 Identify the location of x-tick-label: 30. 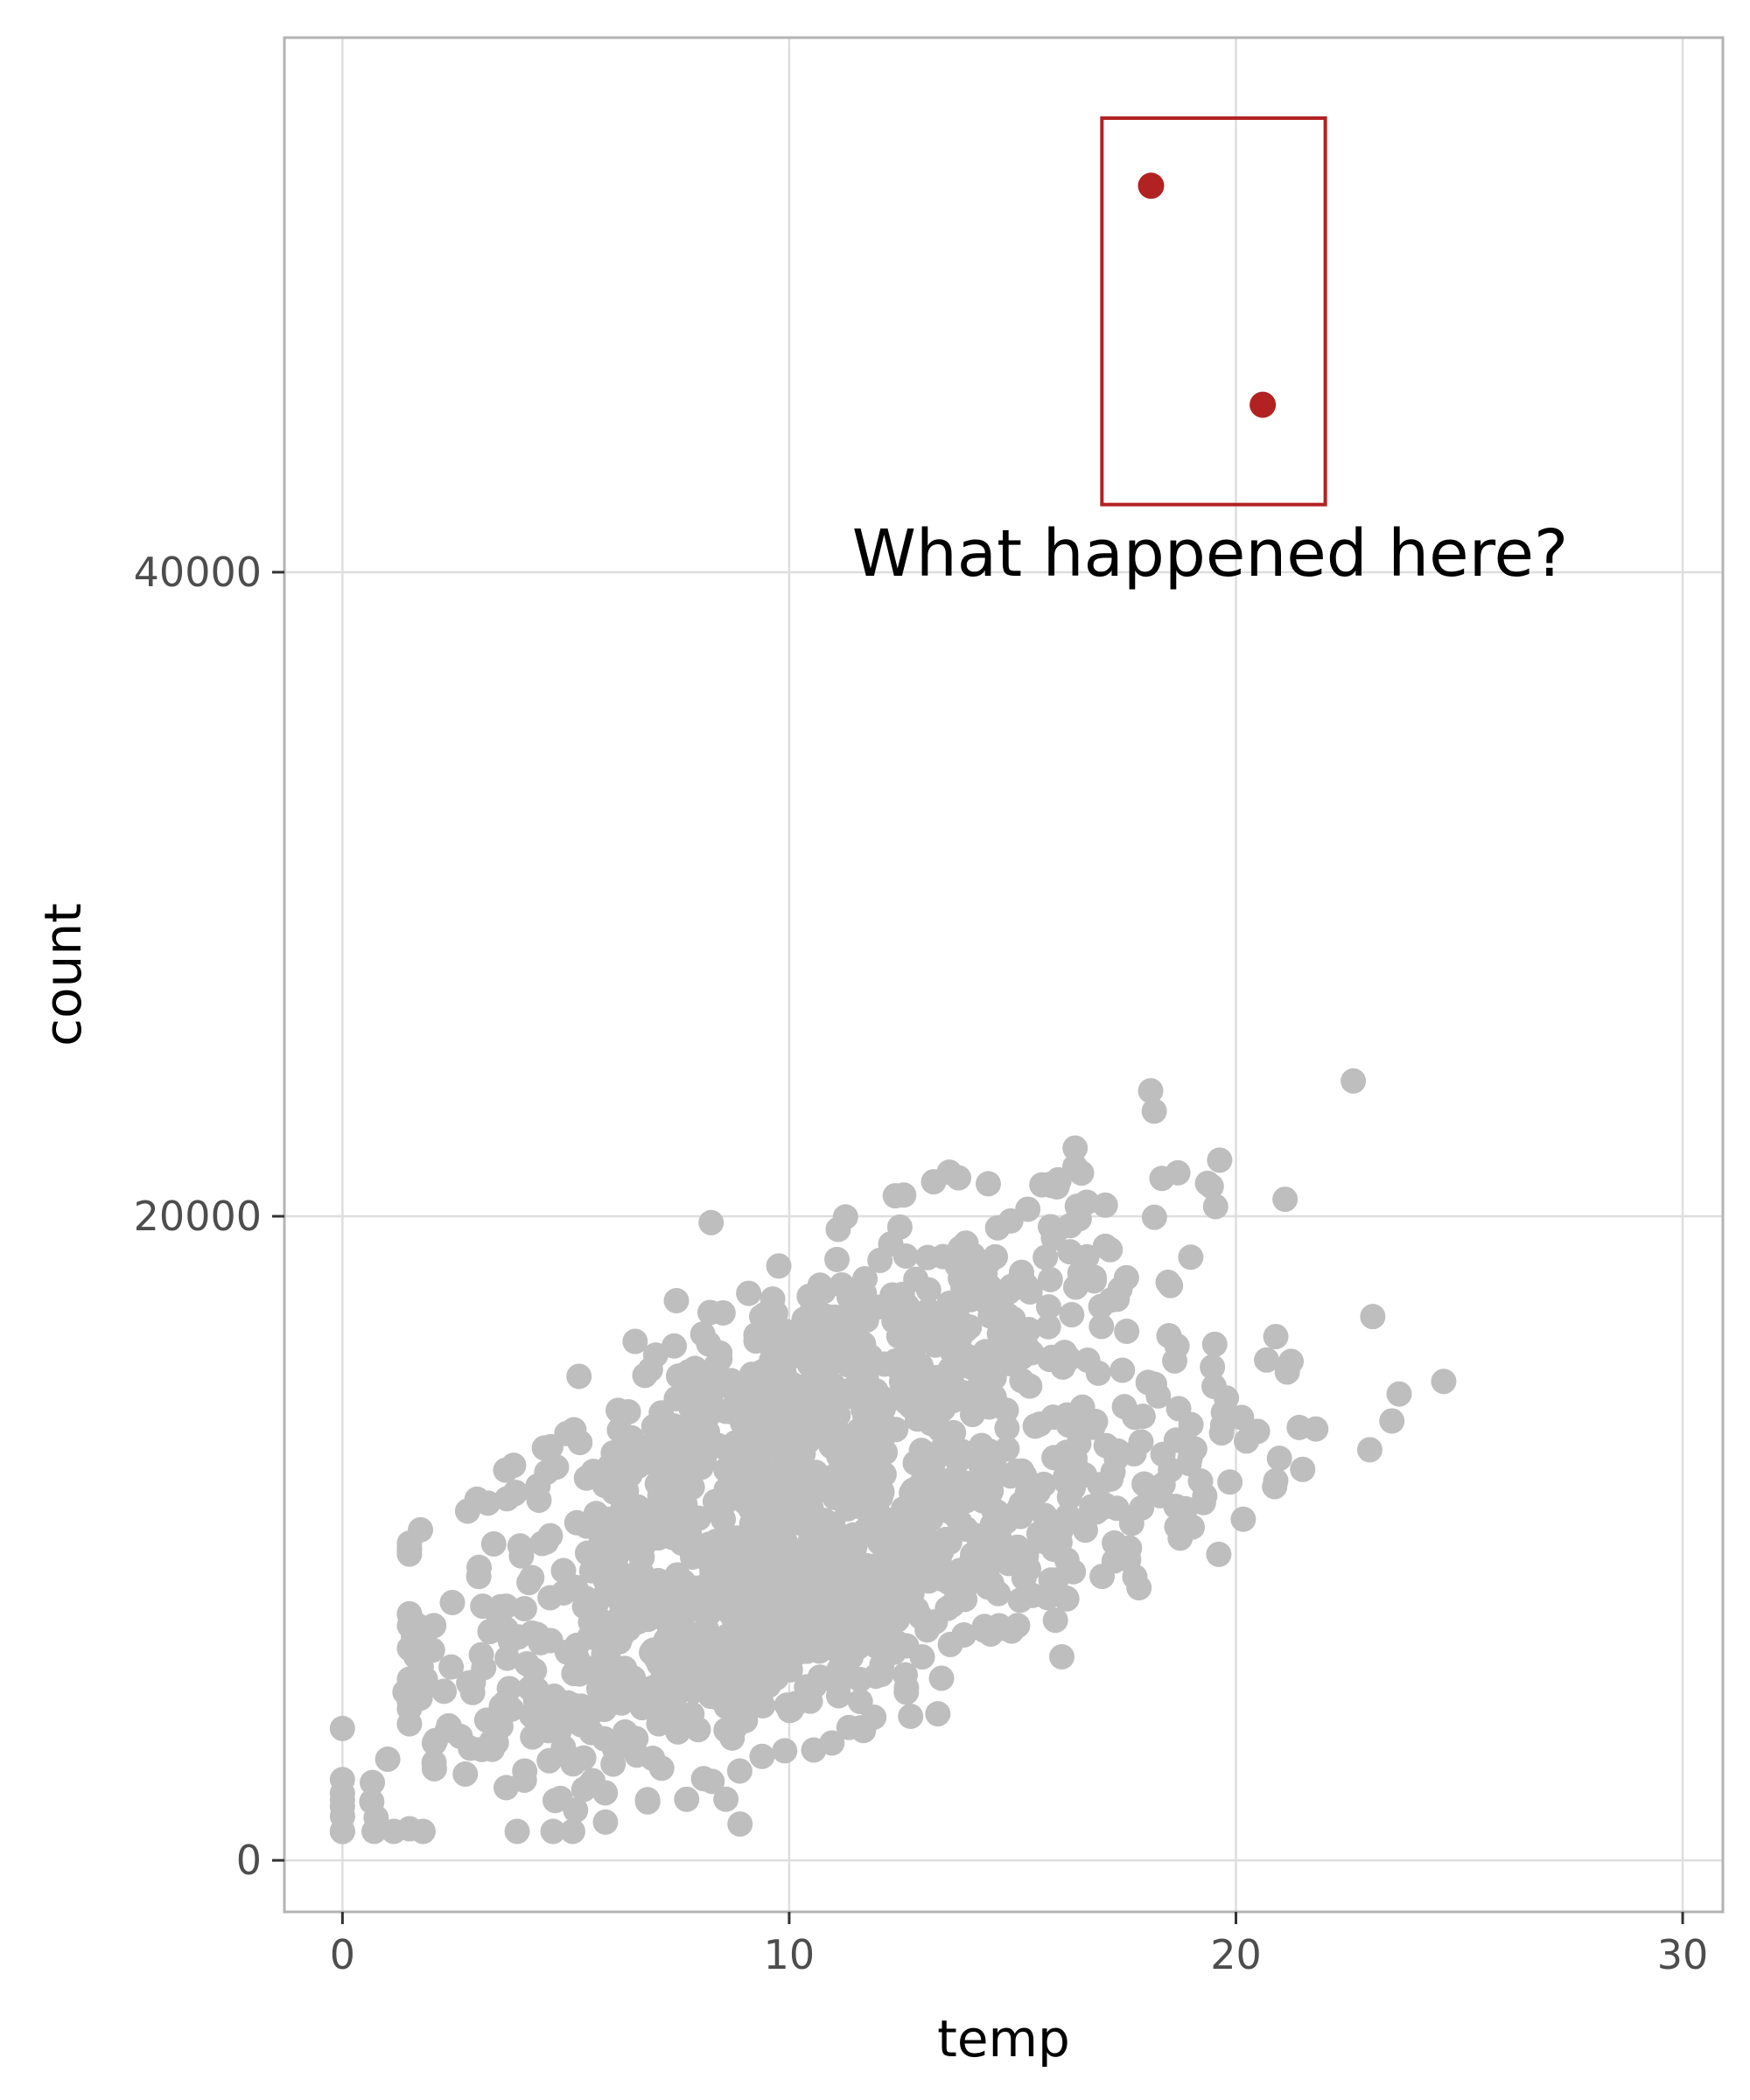
(1683, 1954).